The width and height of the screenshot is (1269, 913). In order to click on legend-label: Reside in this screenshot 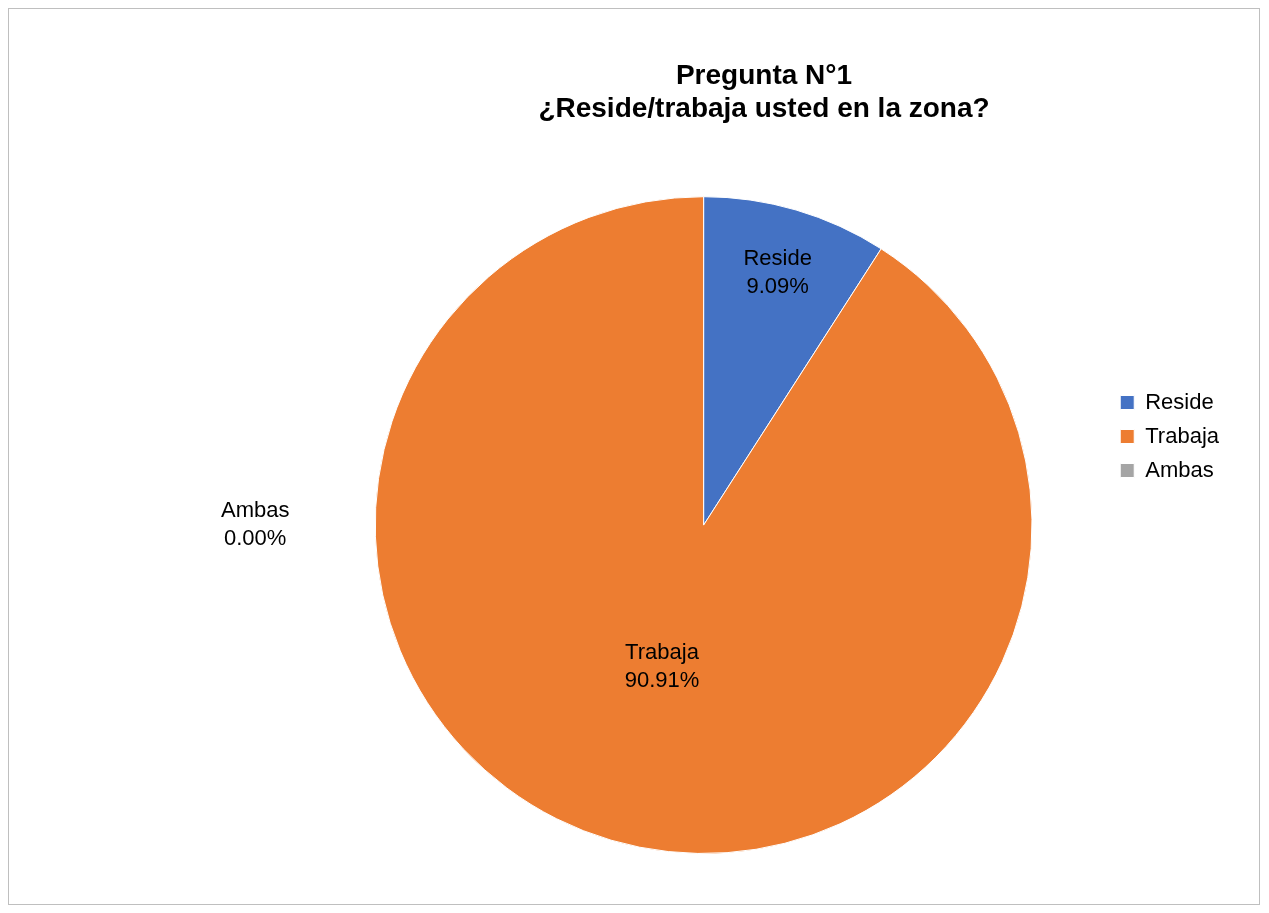, I will do `click(1179, 401)`.